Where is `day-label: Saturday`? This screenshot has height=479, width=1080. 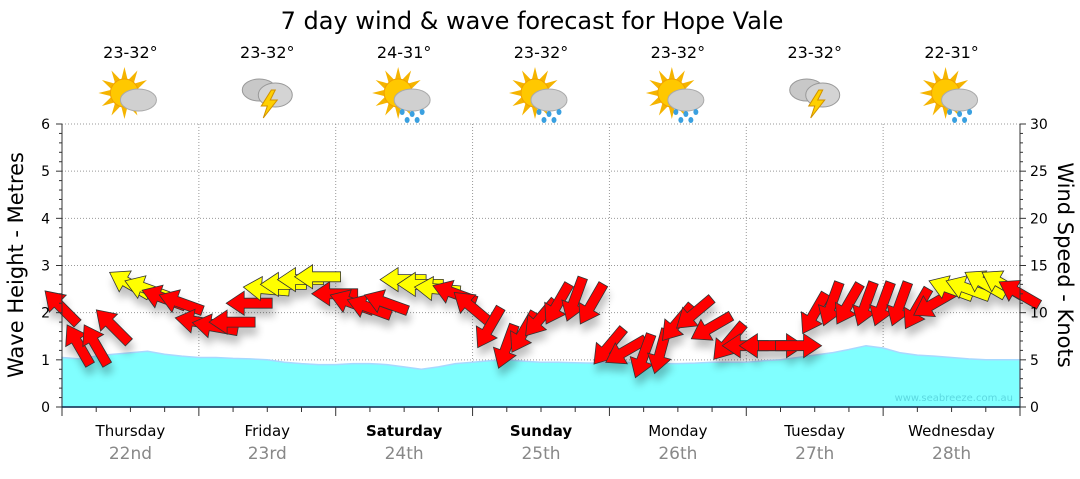
day-label: Saturday is located at coordinates (404, 431).